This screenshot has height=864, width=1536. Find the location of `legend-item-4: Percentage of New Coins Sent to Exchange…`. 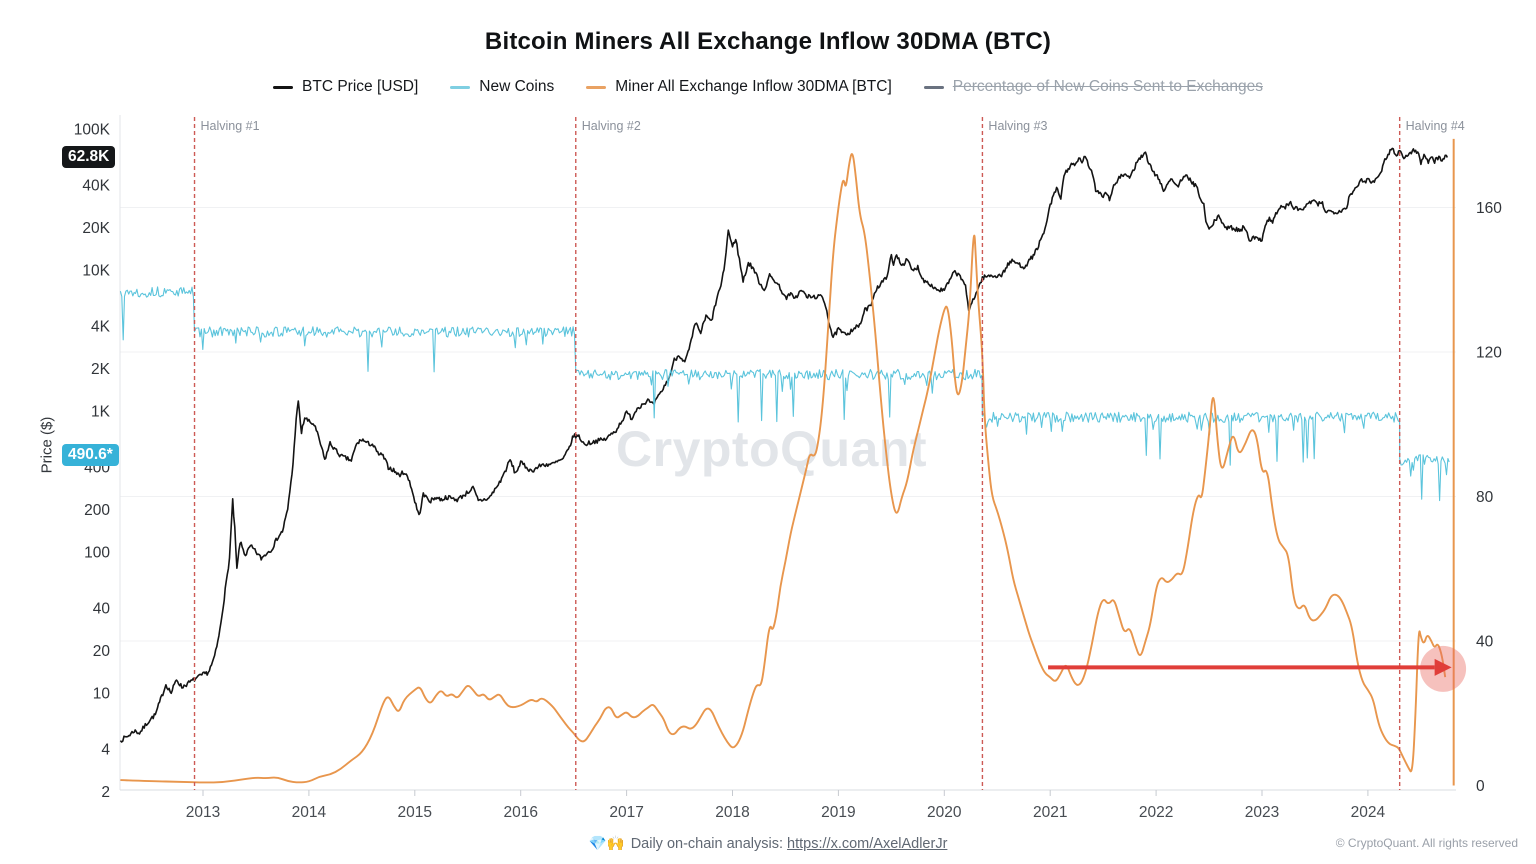

legend-item-4: Percentage of New Coins Sent to Exchange… is located at coordinates (1093, 87).